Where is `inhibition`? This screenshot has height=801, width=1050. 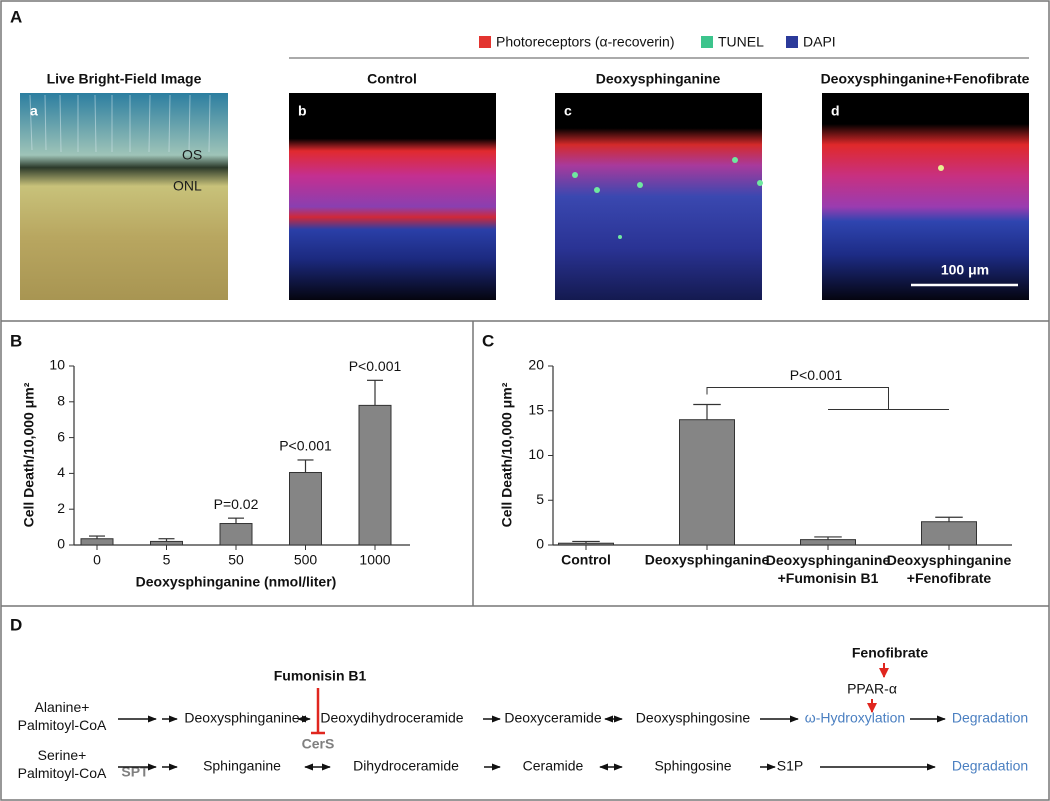
inhibition is located at coordinates (318, 711).